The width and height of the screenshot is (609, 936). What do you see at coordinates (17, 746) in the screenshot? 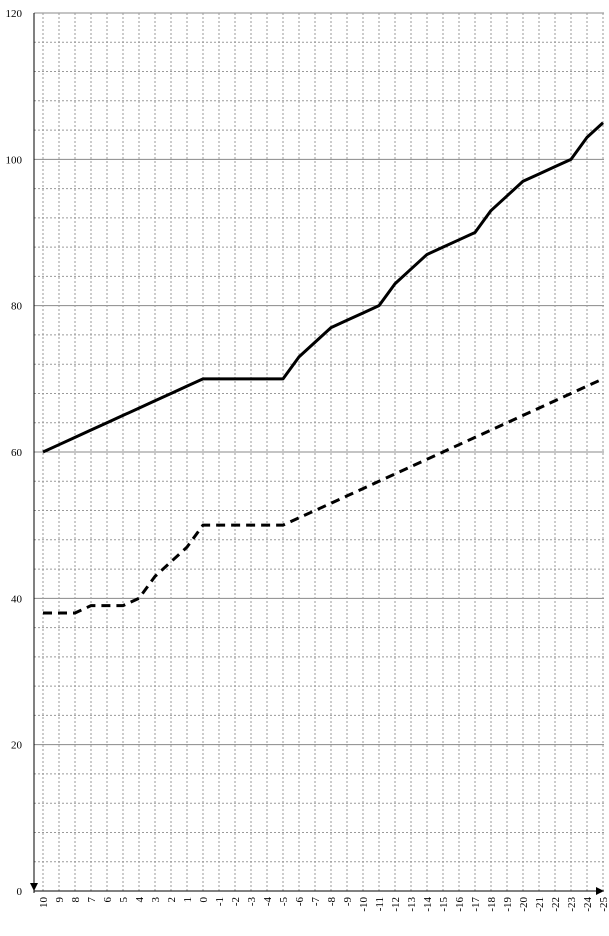
I see `y-tick-label: 20` at bounding box center [17, 746].